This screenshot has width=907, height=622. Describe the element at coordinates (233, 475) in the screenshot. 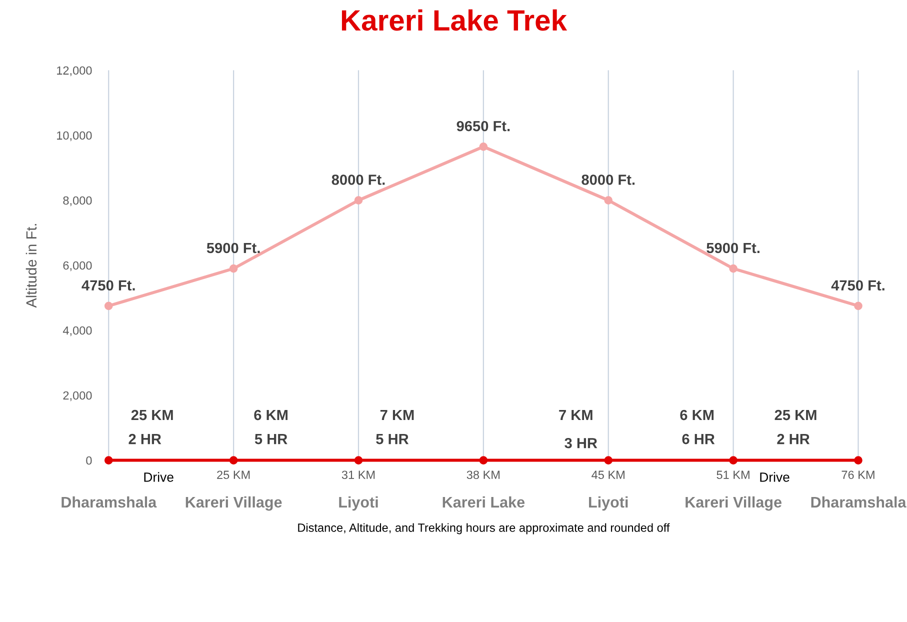

I see `text: 25 KM` at that location.